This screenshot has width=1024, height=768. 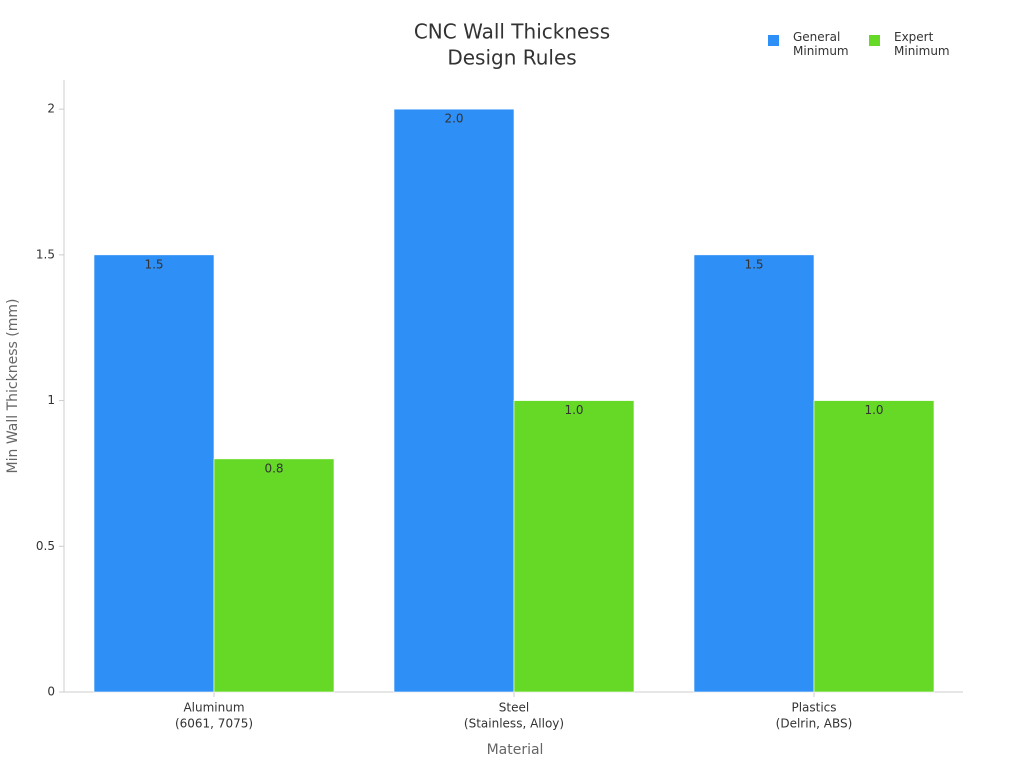 I want to click on chart-title: CNC Wall Thickness, so click(x=512, y=32).